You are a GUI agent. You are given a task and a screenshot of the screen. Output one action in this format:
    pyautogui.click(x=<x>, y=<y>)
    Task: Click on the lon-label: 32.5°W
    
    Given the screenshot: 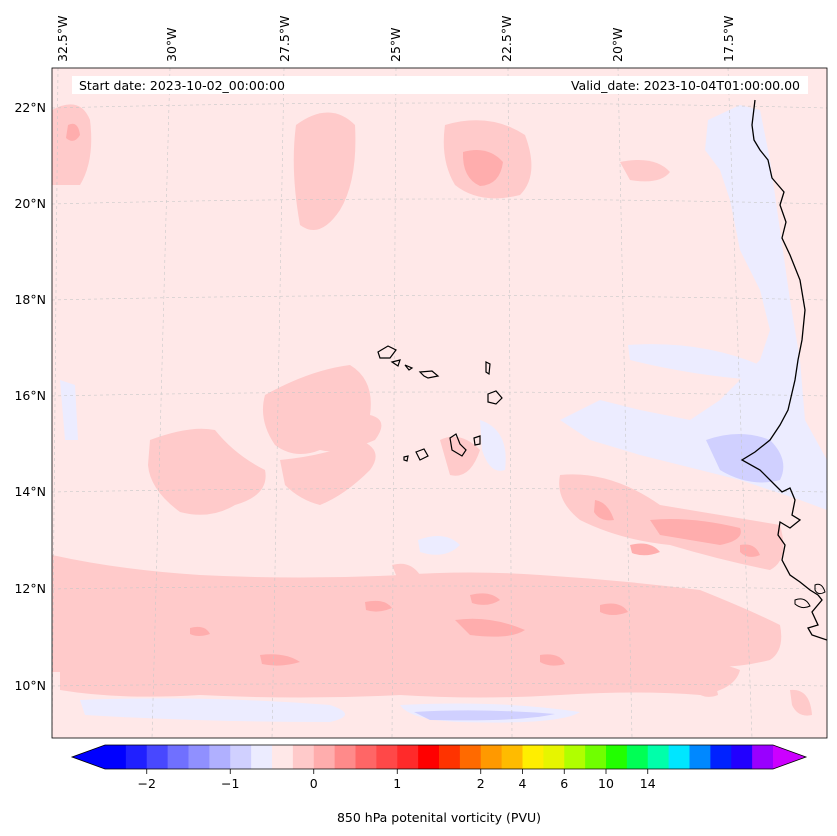 What is the action you would take?
    pyautogui.click(x=62, y=39)
    